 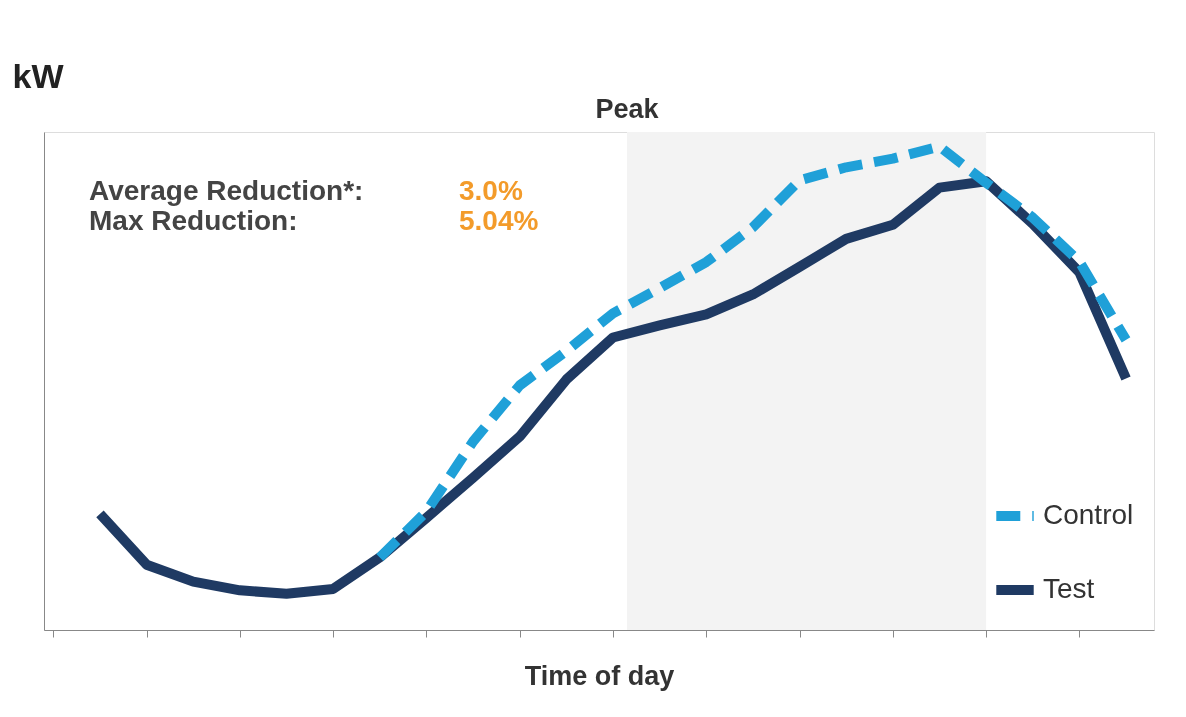 I want to click on legend-label: Control, so click(x=1088, y=514).